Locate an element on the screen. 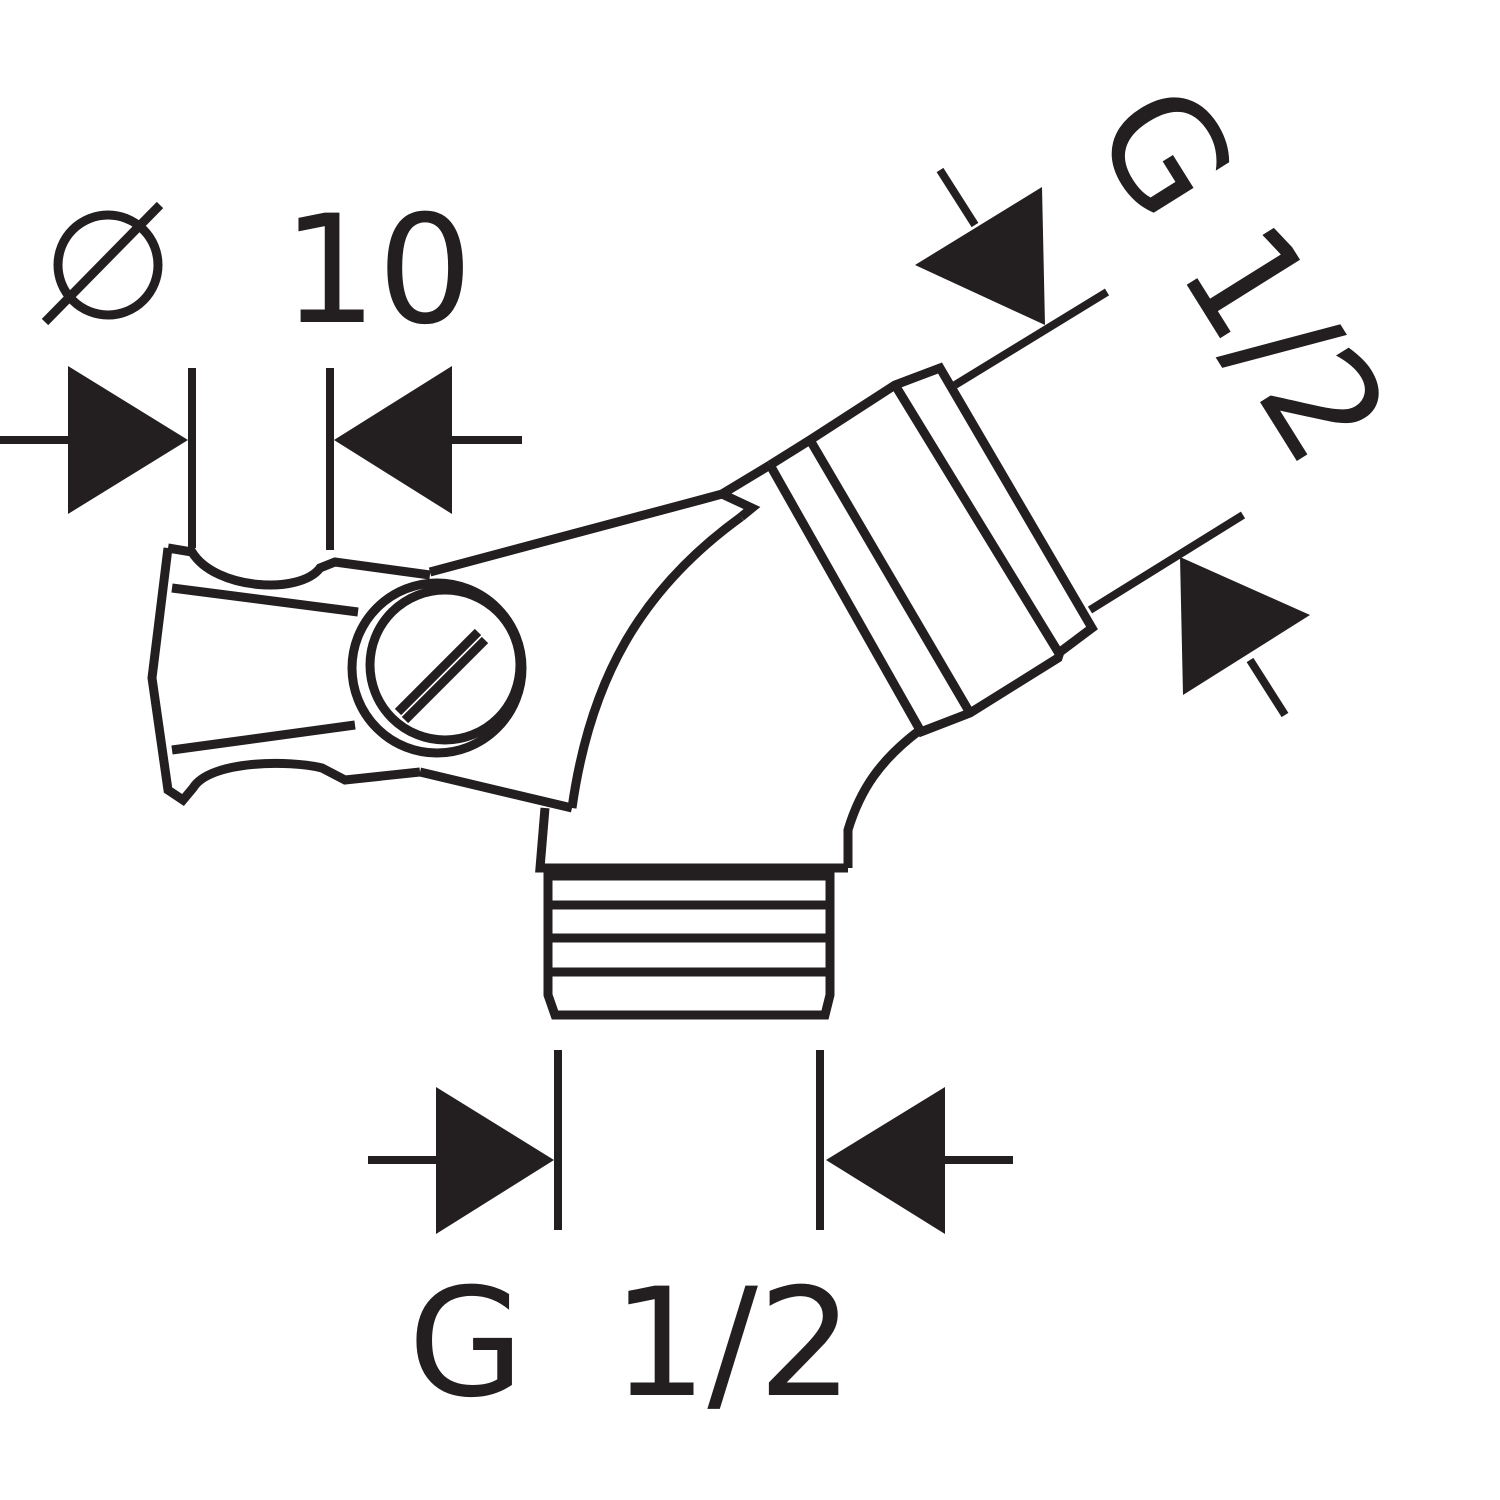 The image size is (1500, 1500). outlet-thread-label: G 1/2 is located at coordinates (1240, 275).